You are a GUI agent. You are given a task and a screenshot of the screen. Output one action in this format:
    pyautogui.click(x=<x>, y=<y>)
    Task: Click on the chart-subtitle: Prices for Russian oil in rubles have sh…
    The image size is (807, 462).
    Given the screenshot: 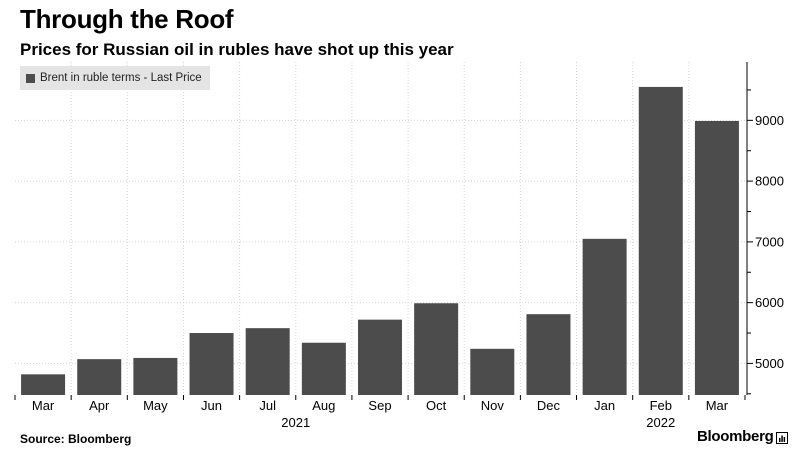 What is the action you would take?
    pyautogui.click(x=237, y=49)
    